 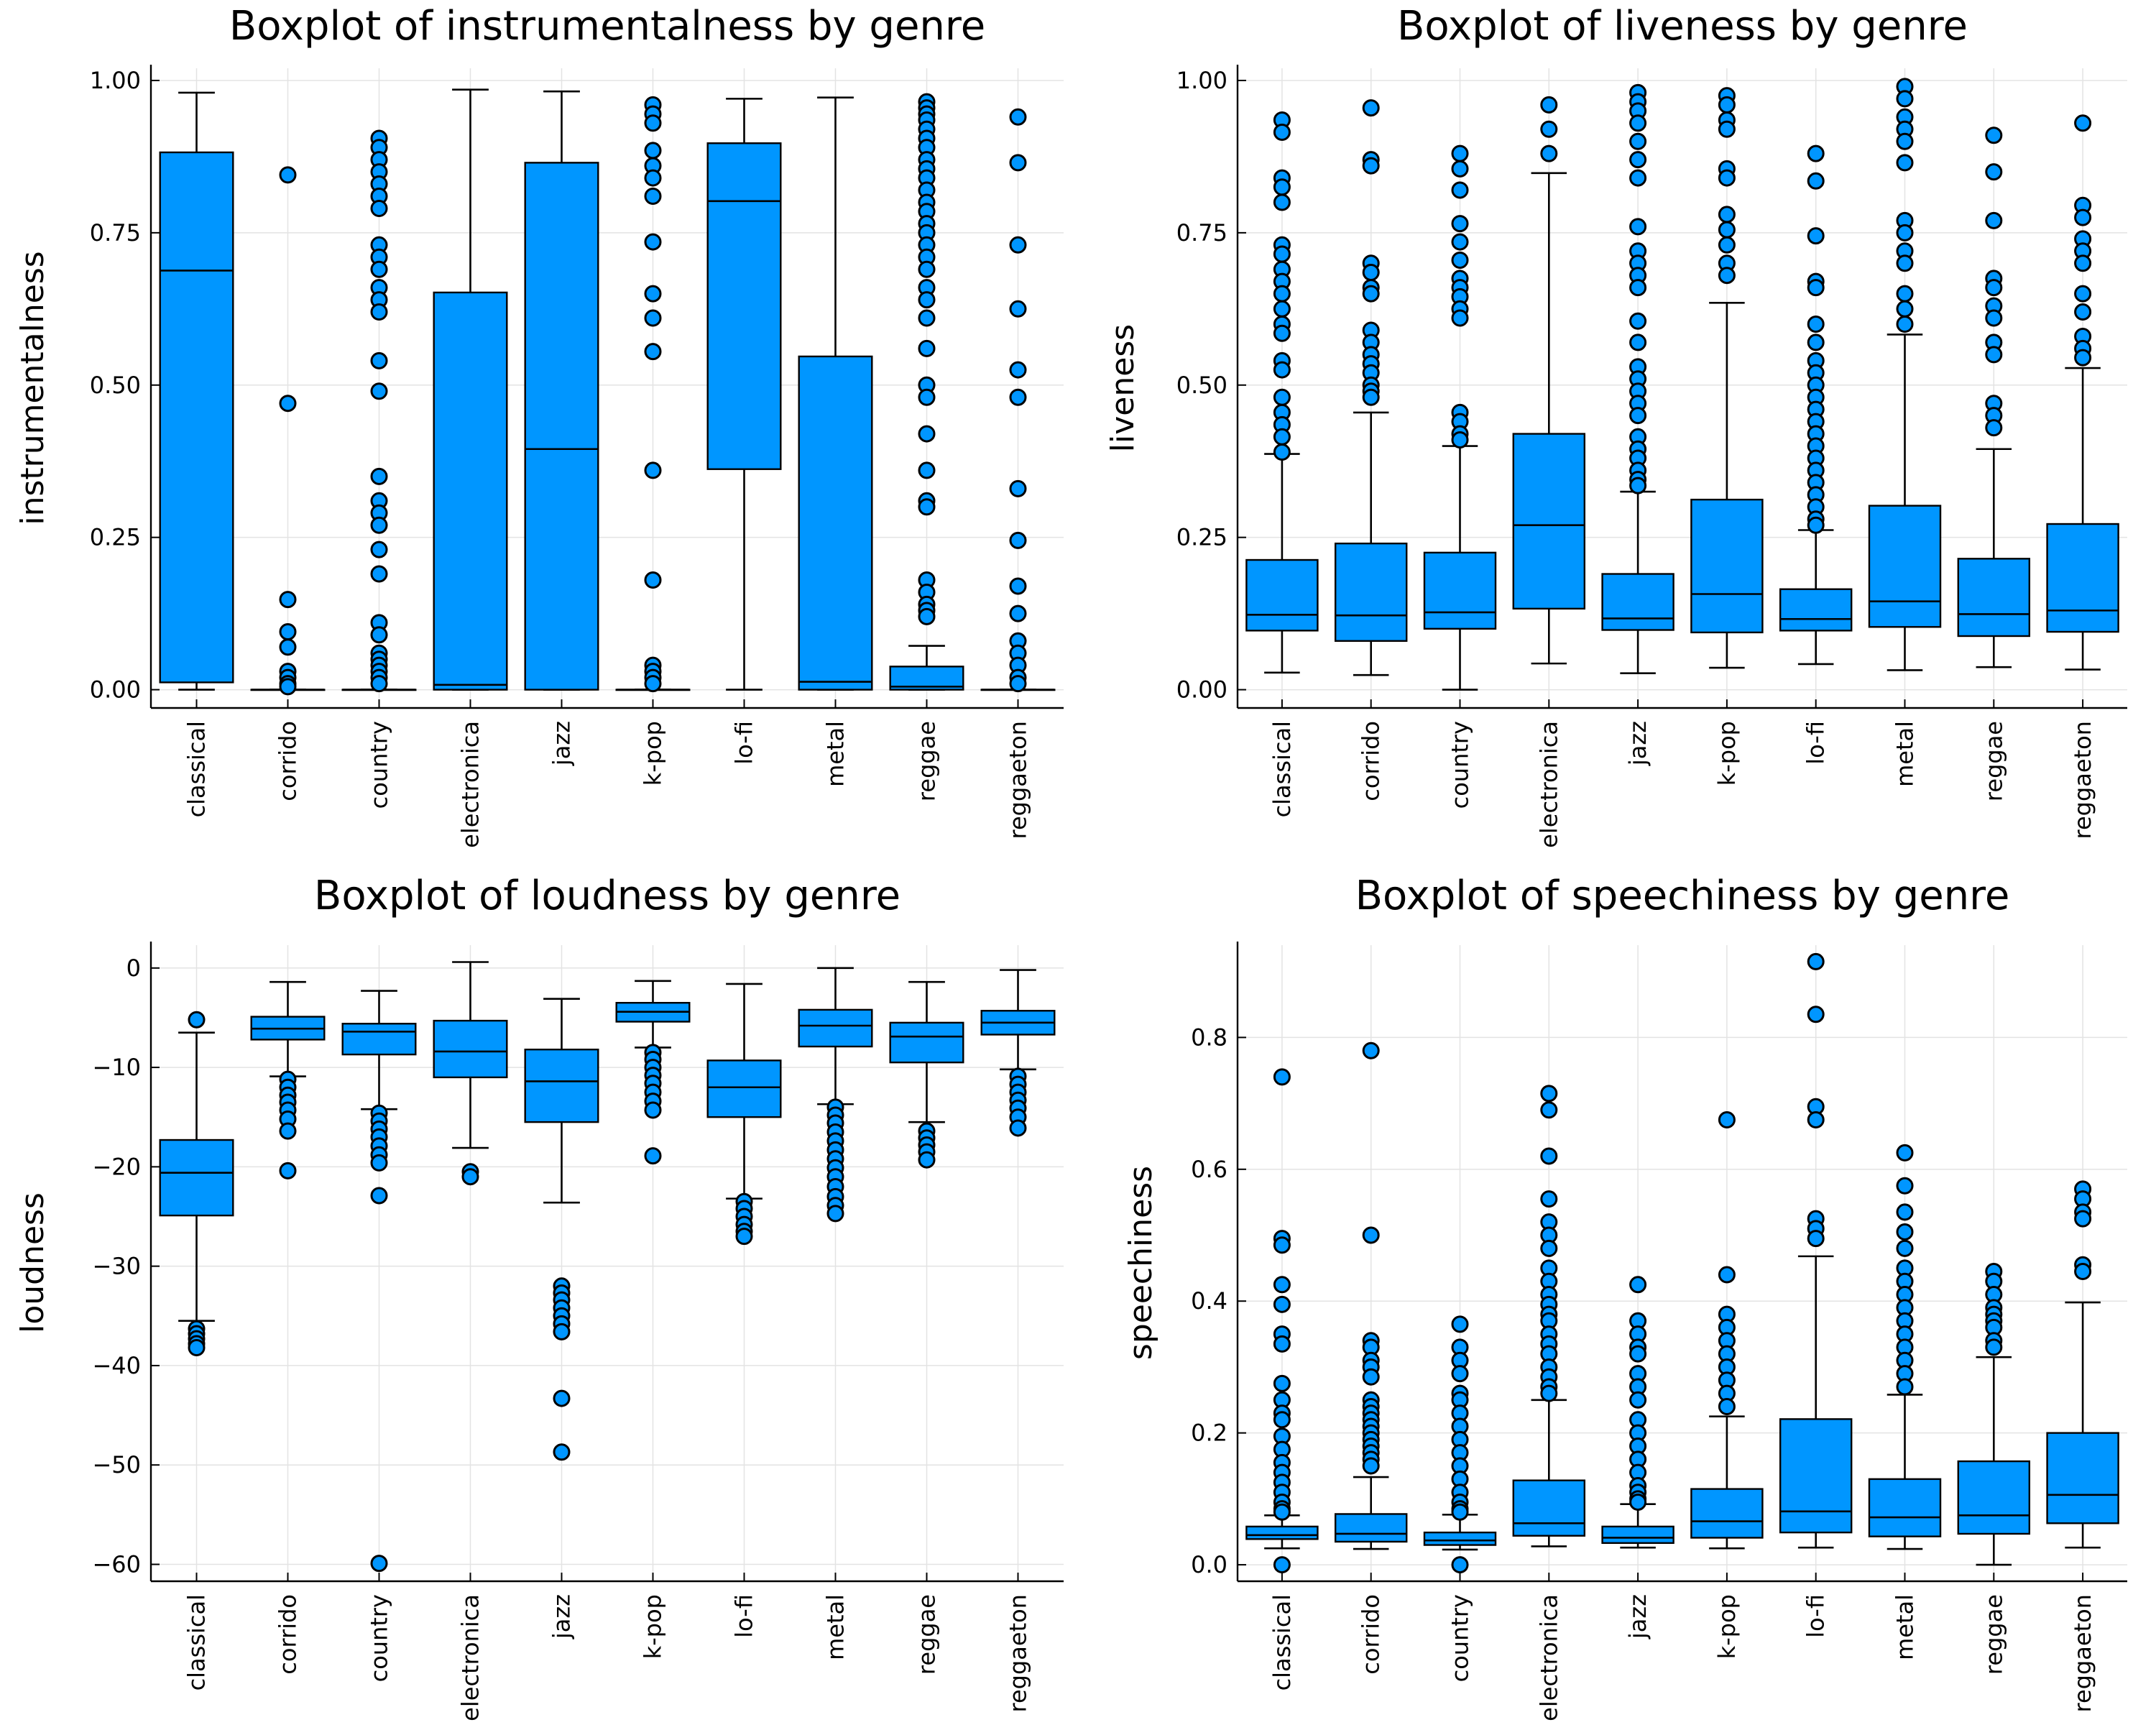 I want to click on chart-title: Boxplot of loudness by genre, so click(x=607, y=896).